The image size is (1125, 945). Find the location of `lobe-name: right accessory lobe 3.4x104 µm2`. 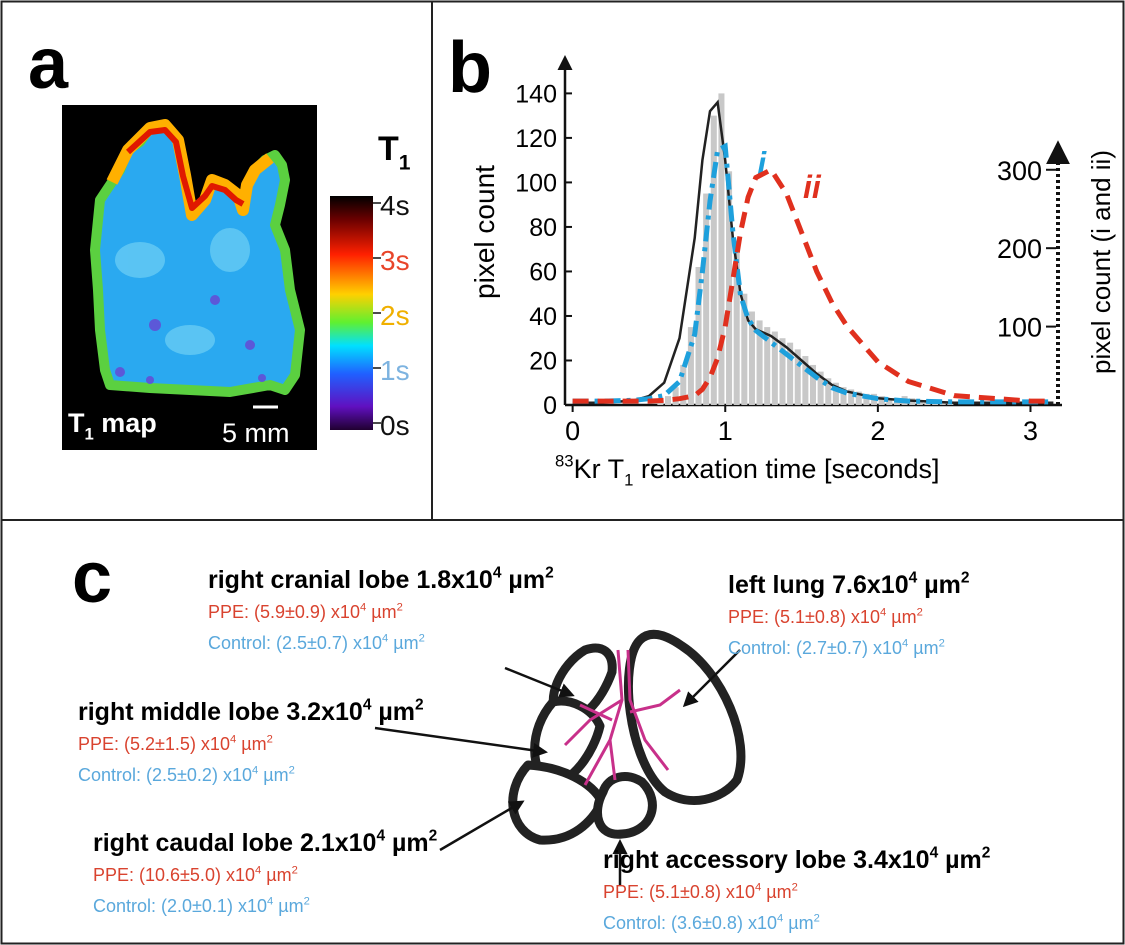

lobe-name: right accessory lobe 3.4x104 µm2 is located at coordinates (796, 860).